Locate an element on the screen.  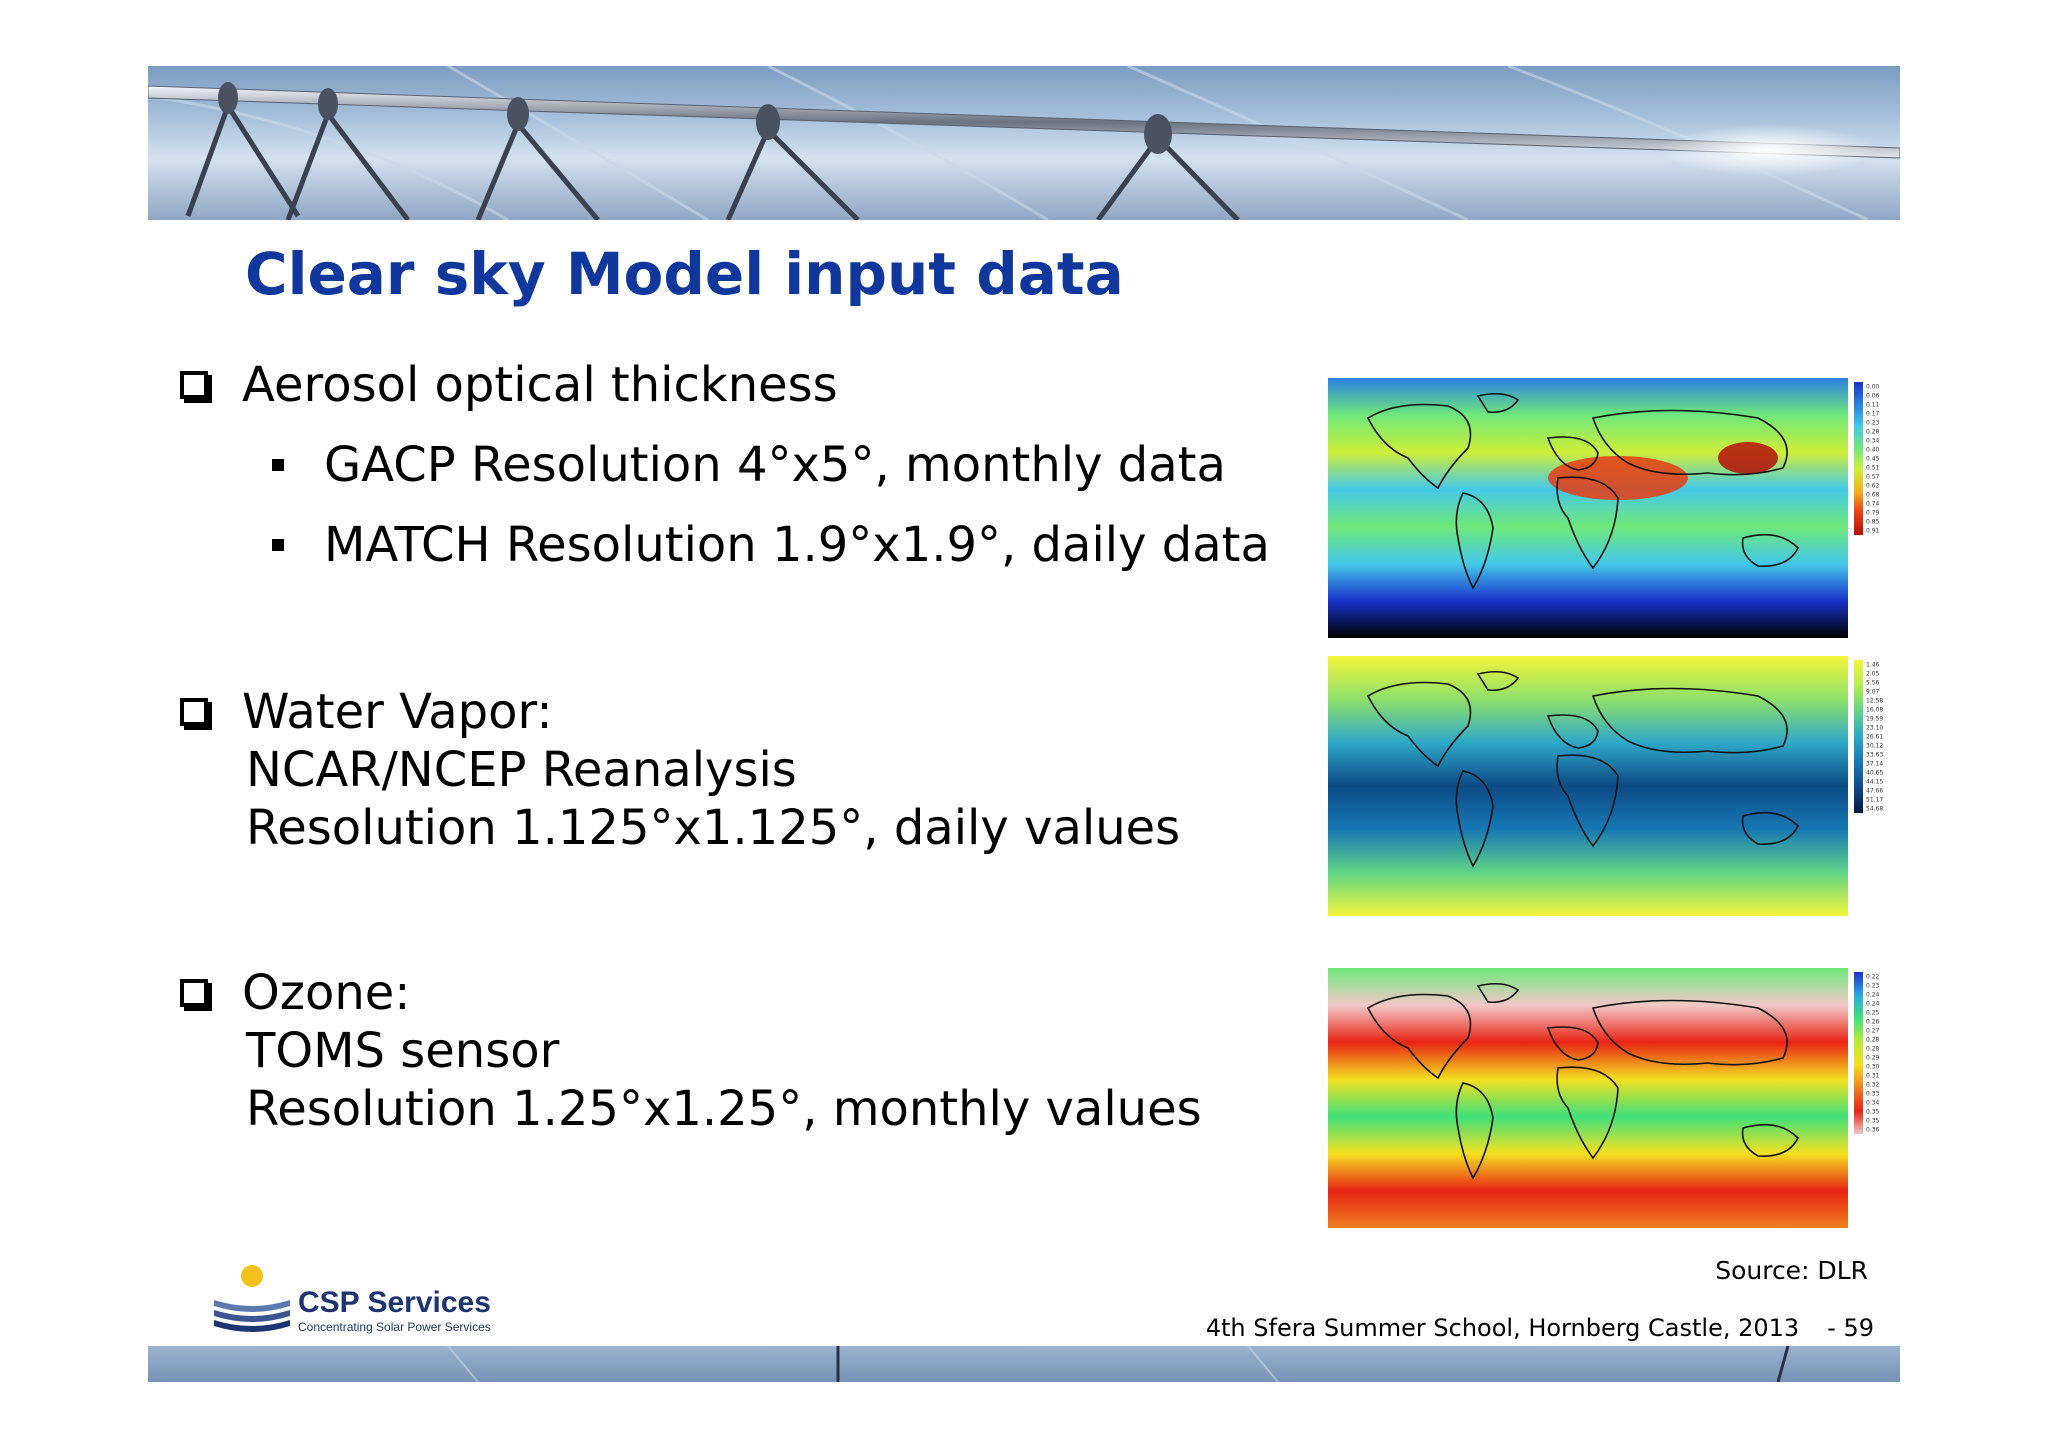
colorbar-tick-label: 0.31 is located at coordinates (1873, 1076).